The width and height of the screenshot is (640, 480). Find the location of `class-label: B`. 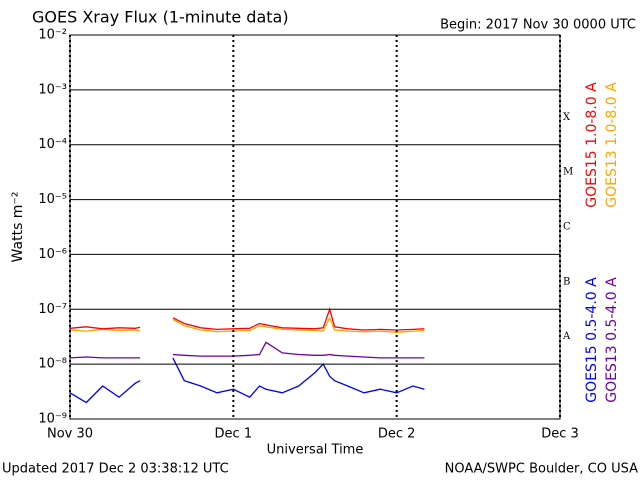

class-label: B is located at coordinates (566, 281).